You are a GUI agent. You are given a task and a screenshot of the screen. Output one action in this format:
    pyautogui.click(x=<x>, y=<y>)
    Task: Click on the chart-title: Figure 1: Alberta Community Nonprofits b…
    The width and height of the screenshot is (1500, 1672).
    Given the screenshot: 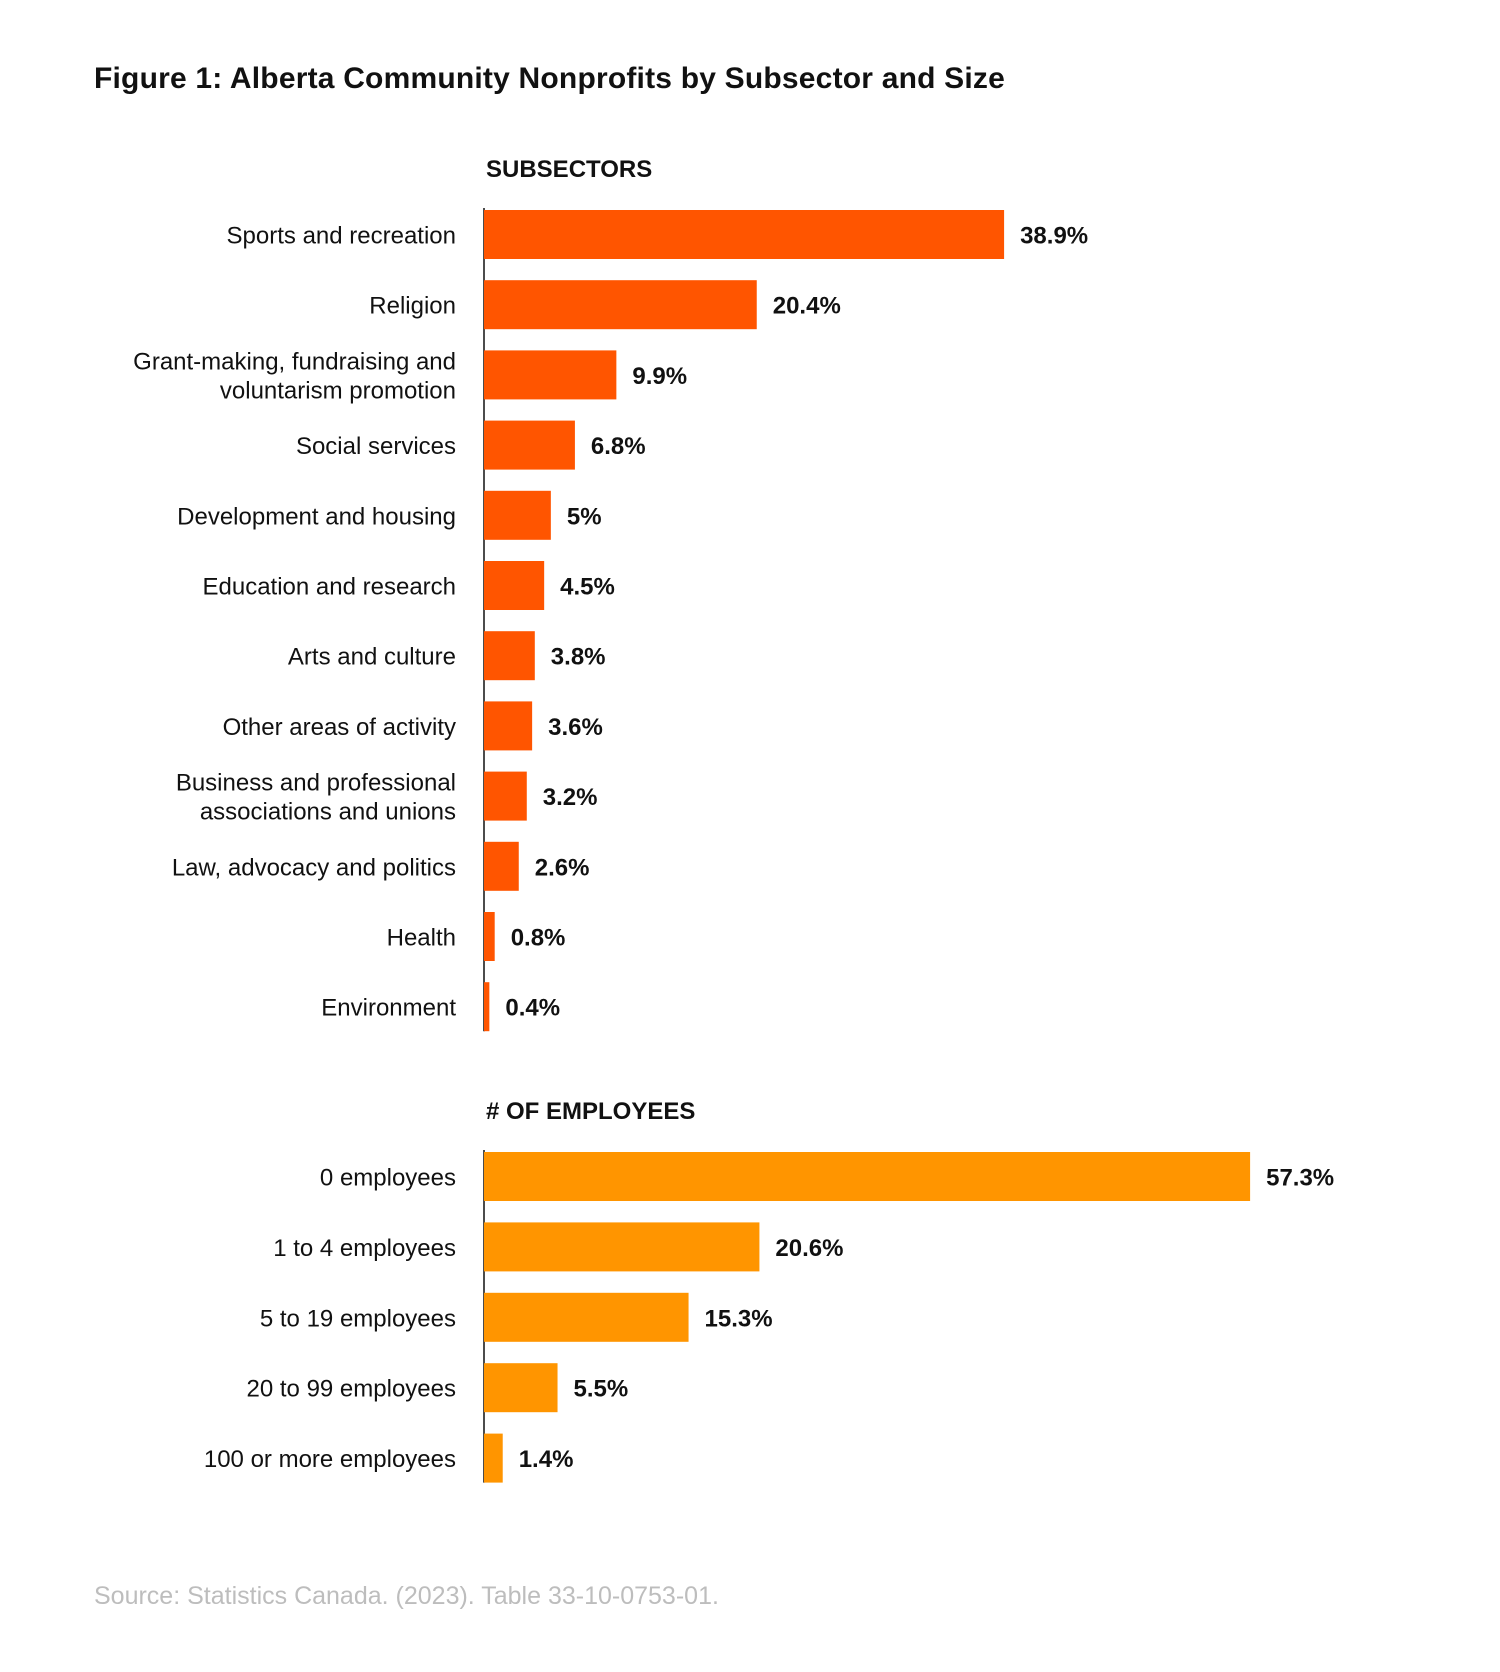 What is the action you would take?
    pyautogui.click(x=549, y=78)
    